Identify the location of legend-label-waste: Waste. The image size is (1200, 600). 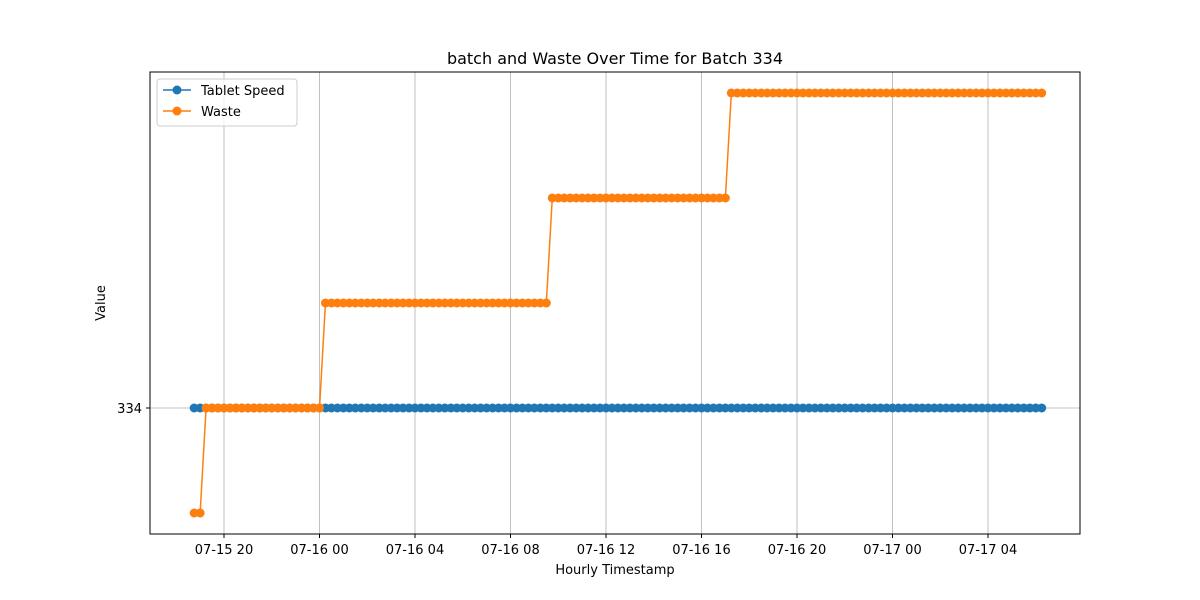
(221, 112).